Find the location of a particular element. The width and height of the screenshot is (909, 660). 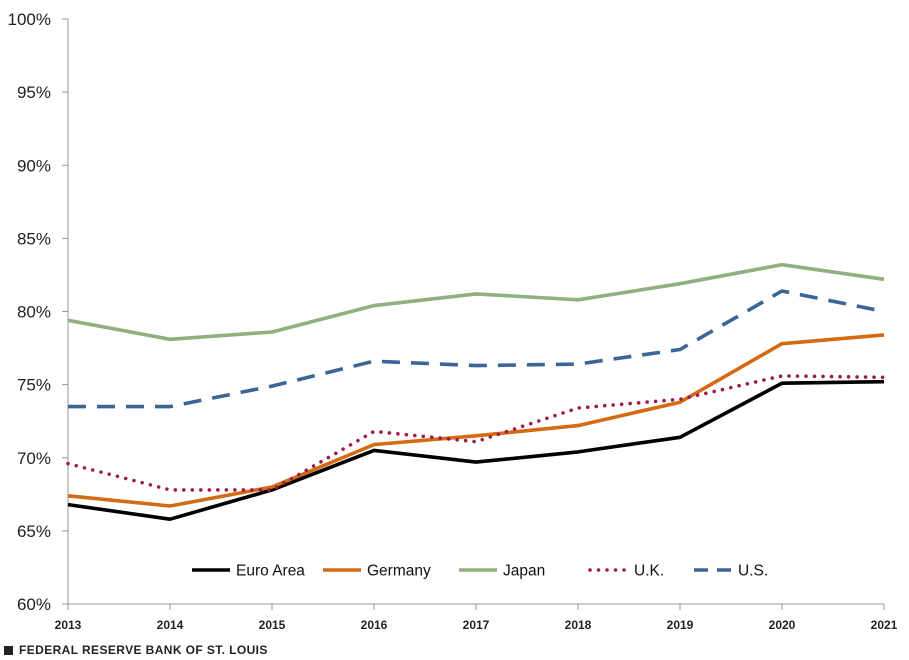

legend-label: Japan is located at coordinates (524, 571).